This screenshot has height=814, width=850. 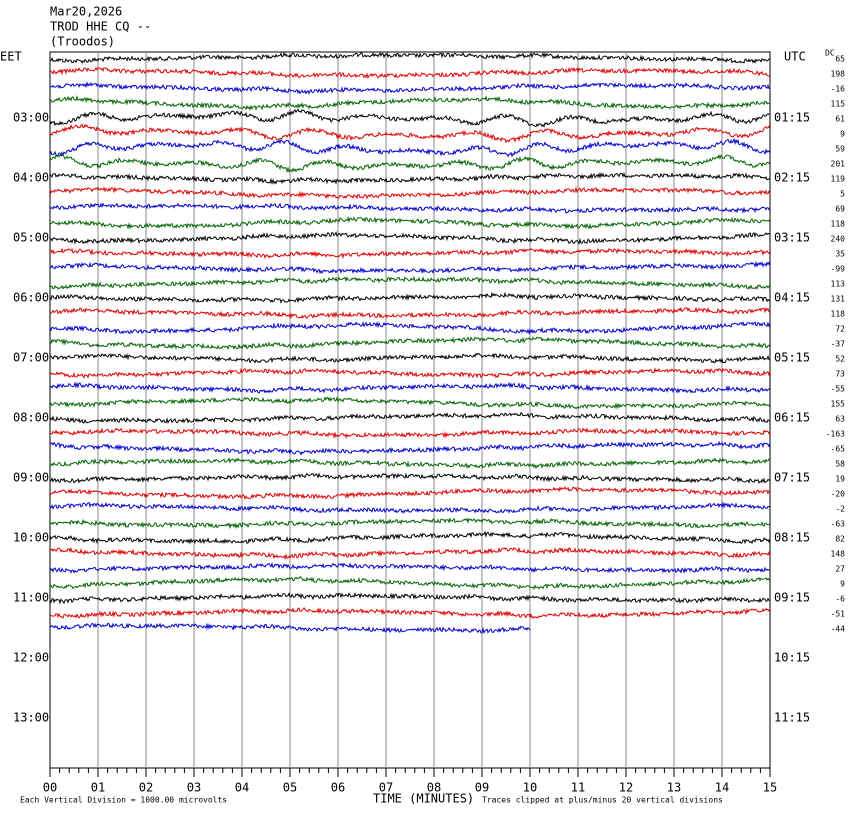 I want to click on station: TROD HHE CQ --, so click(x=100, y=27).